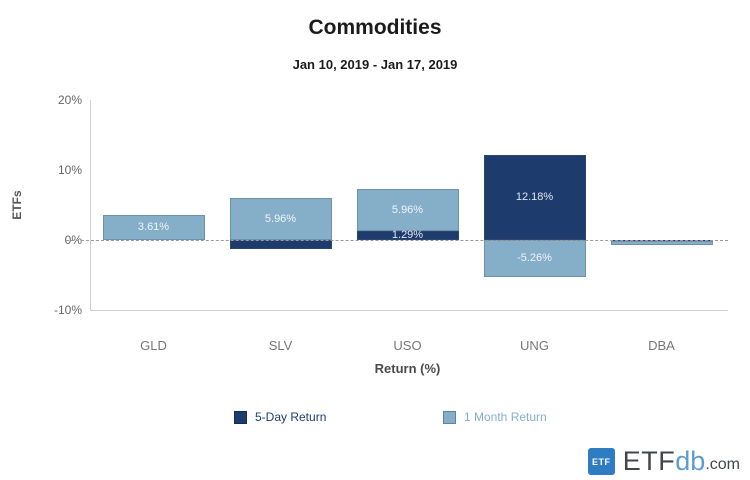 The image size is (750, 480). I want to click on bar-ung-1-month-return, so click(534, 258).